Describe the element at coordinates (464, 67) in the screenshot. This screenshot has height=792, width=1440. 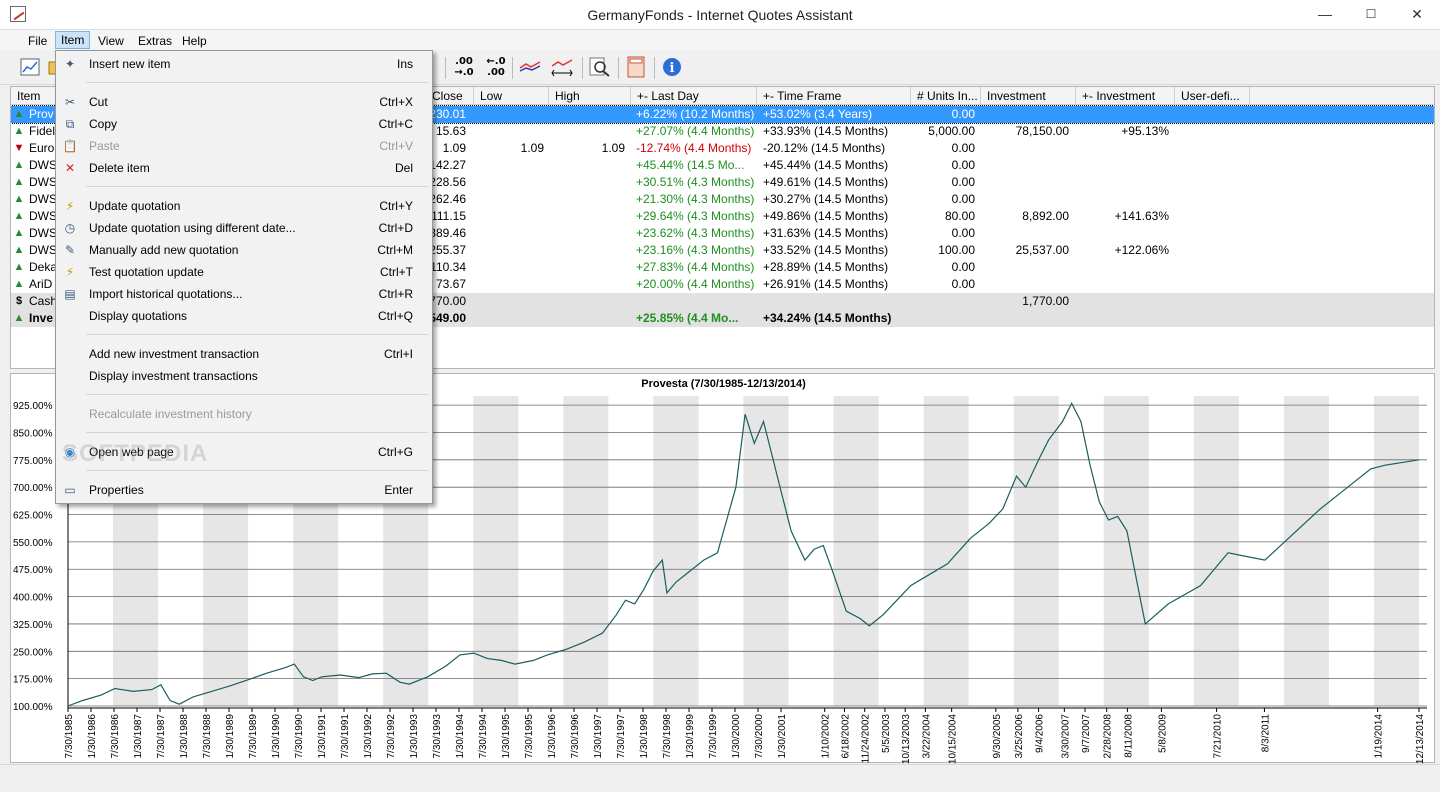
I see `decimals-increase-icon: .00 →.0` at that location.